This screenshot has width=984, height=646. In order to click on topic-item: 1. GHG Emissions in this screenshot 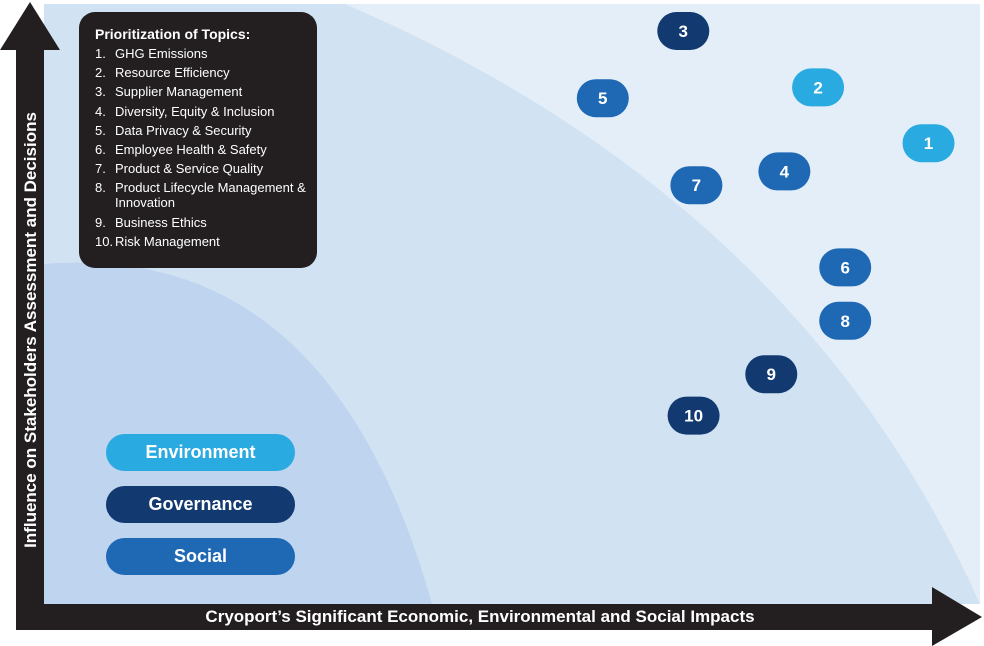, I will do `click(201, 53)`.